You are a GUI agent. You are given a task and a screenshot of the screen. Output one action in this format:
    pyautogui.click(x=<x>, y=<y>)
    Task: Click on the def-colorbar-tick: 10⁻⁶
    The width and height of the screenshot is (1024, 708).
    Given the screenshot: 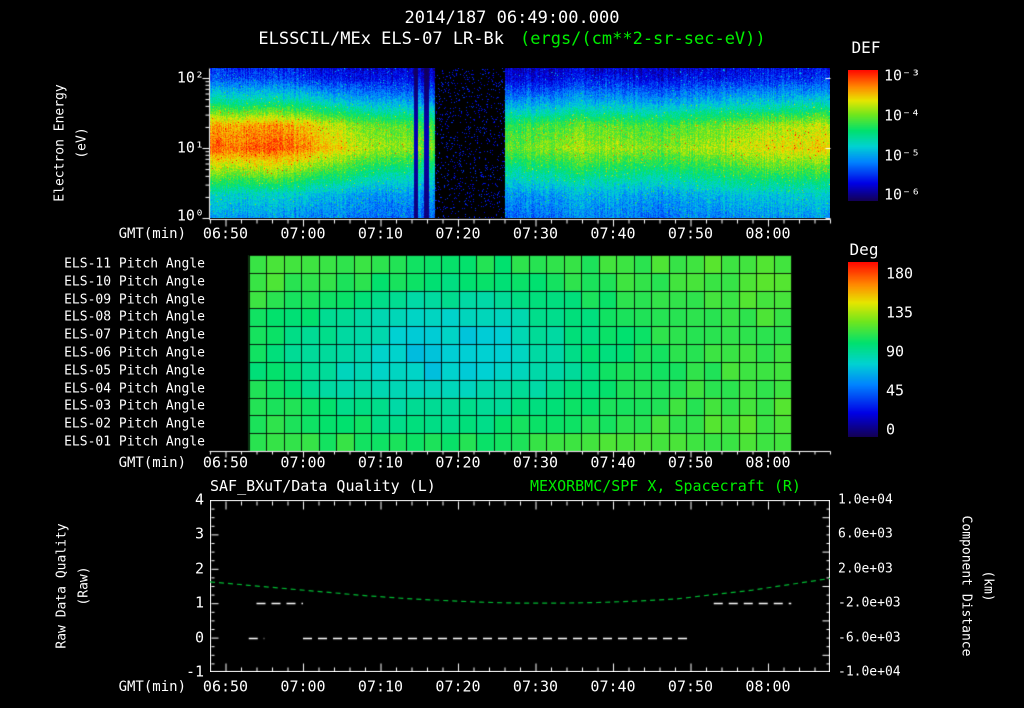 What is the action you would take?
    pyautogui.click(x=902, y=194)
    